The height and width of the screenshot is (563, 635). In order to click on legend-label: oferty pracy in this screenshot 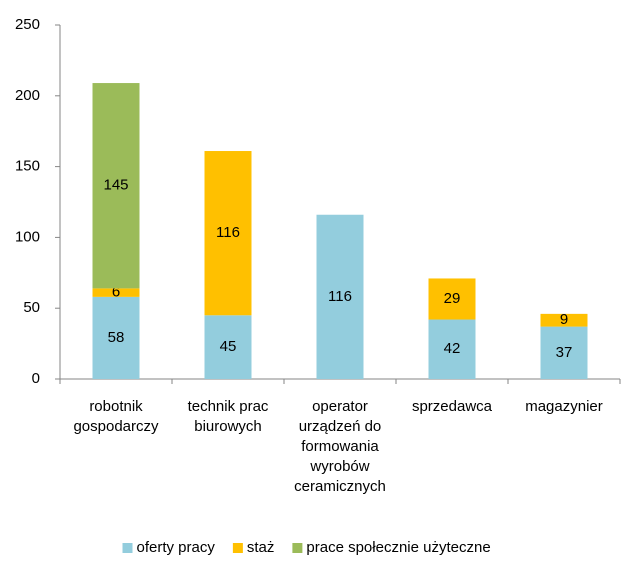, I will do `click(176, 547)`.